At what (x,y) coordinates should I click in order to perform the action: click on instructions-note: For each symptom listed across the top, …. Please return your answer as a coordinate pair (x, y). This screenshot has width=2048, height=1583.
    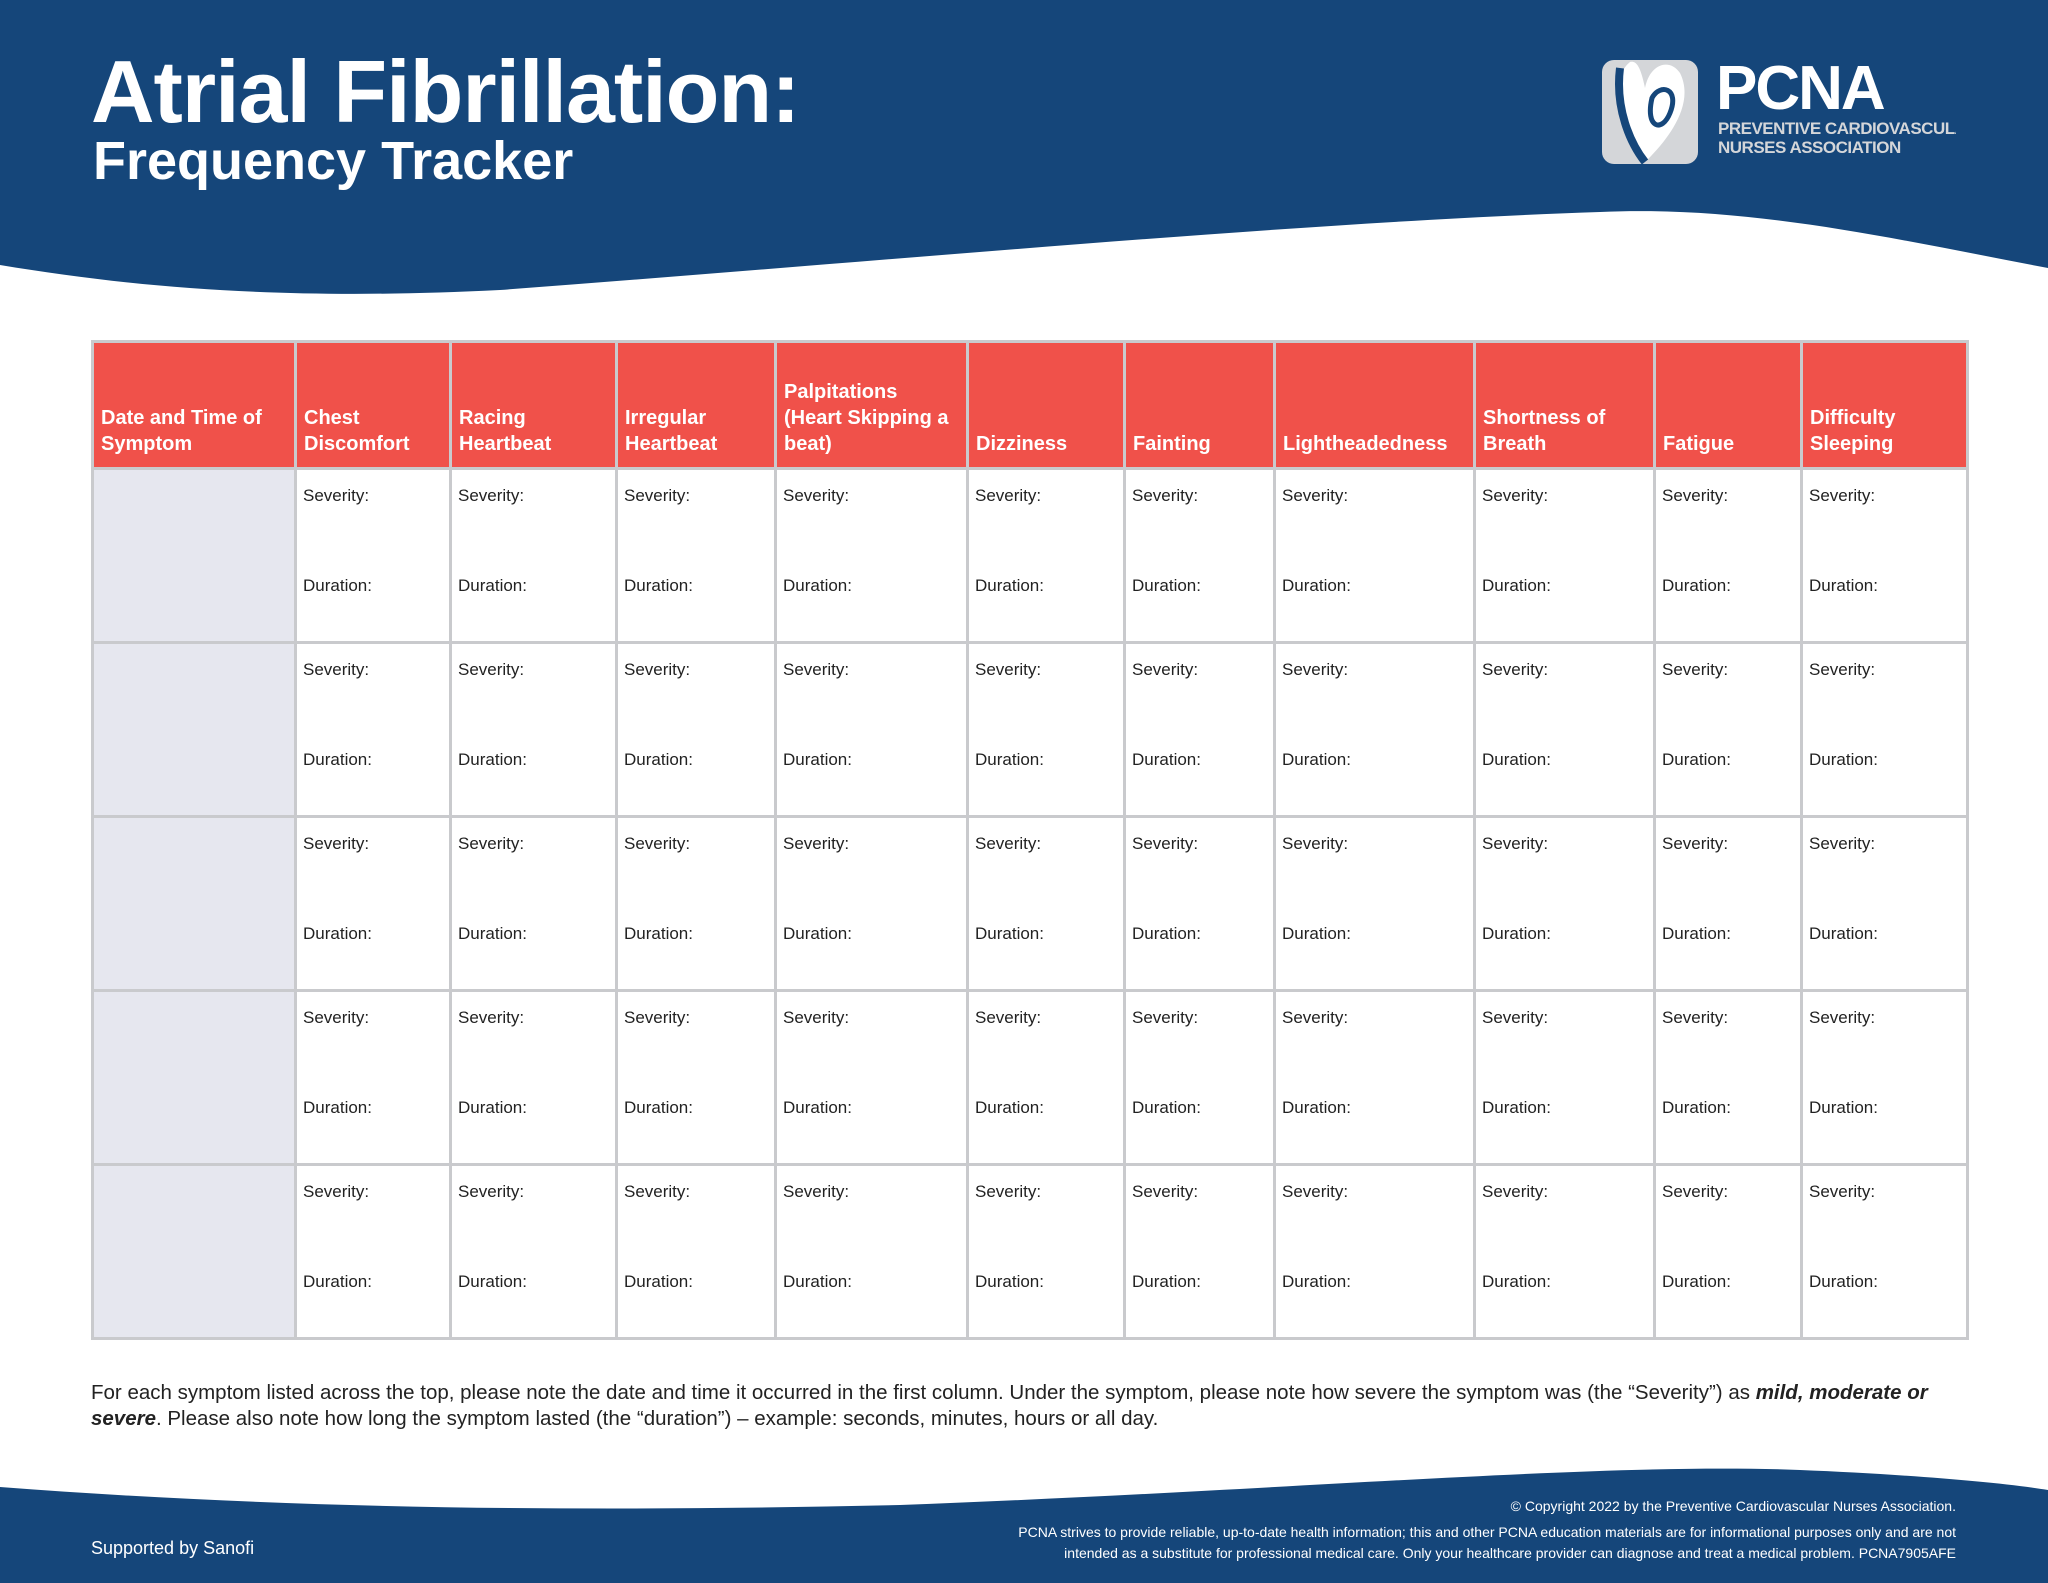
    Looking at the image, I should click on (1031, 1406).